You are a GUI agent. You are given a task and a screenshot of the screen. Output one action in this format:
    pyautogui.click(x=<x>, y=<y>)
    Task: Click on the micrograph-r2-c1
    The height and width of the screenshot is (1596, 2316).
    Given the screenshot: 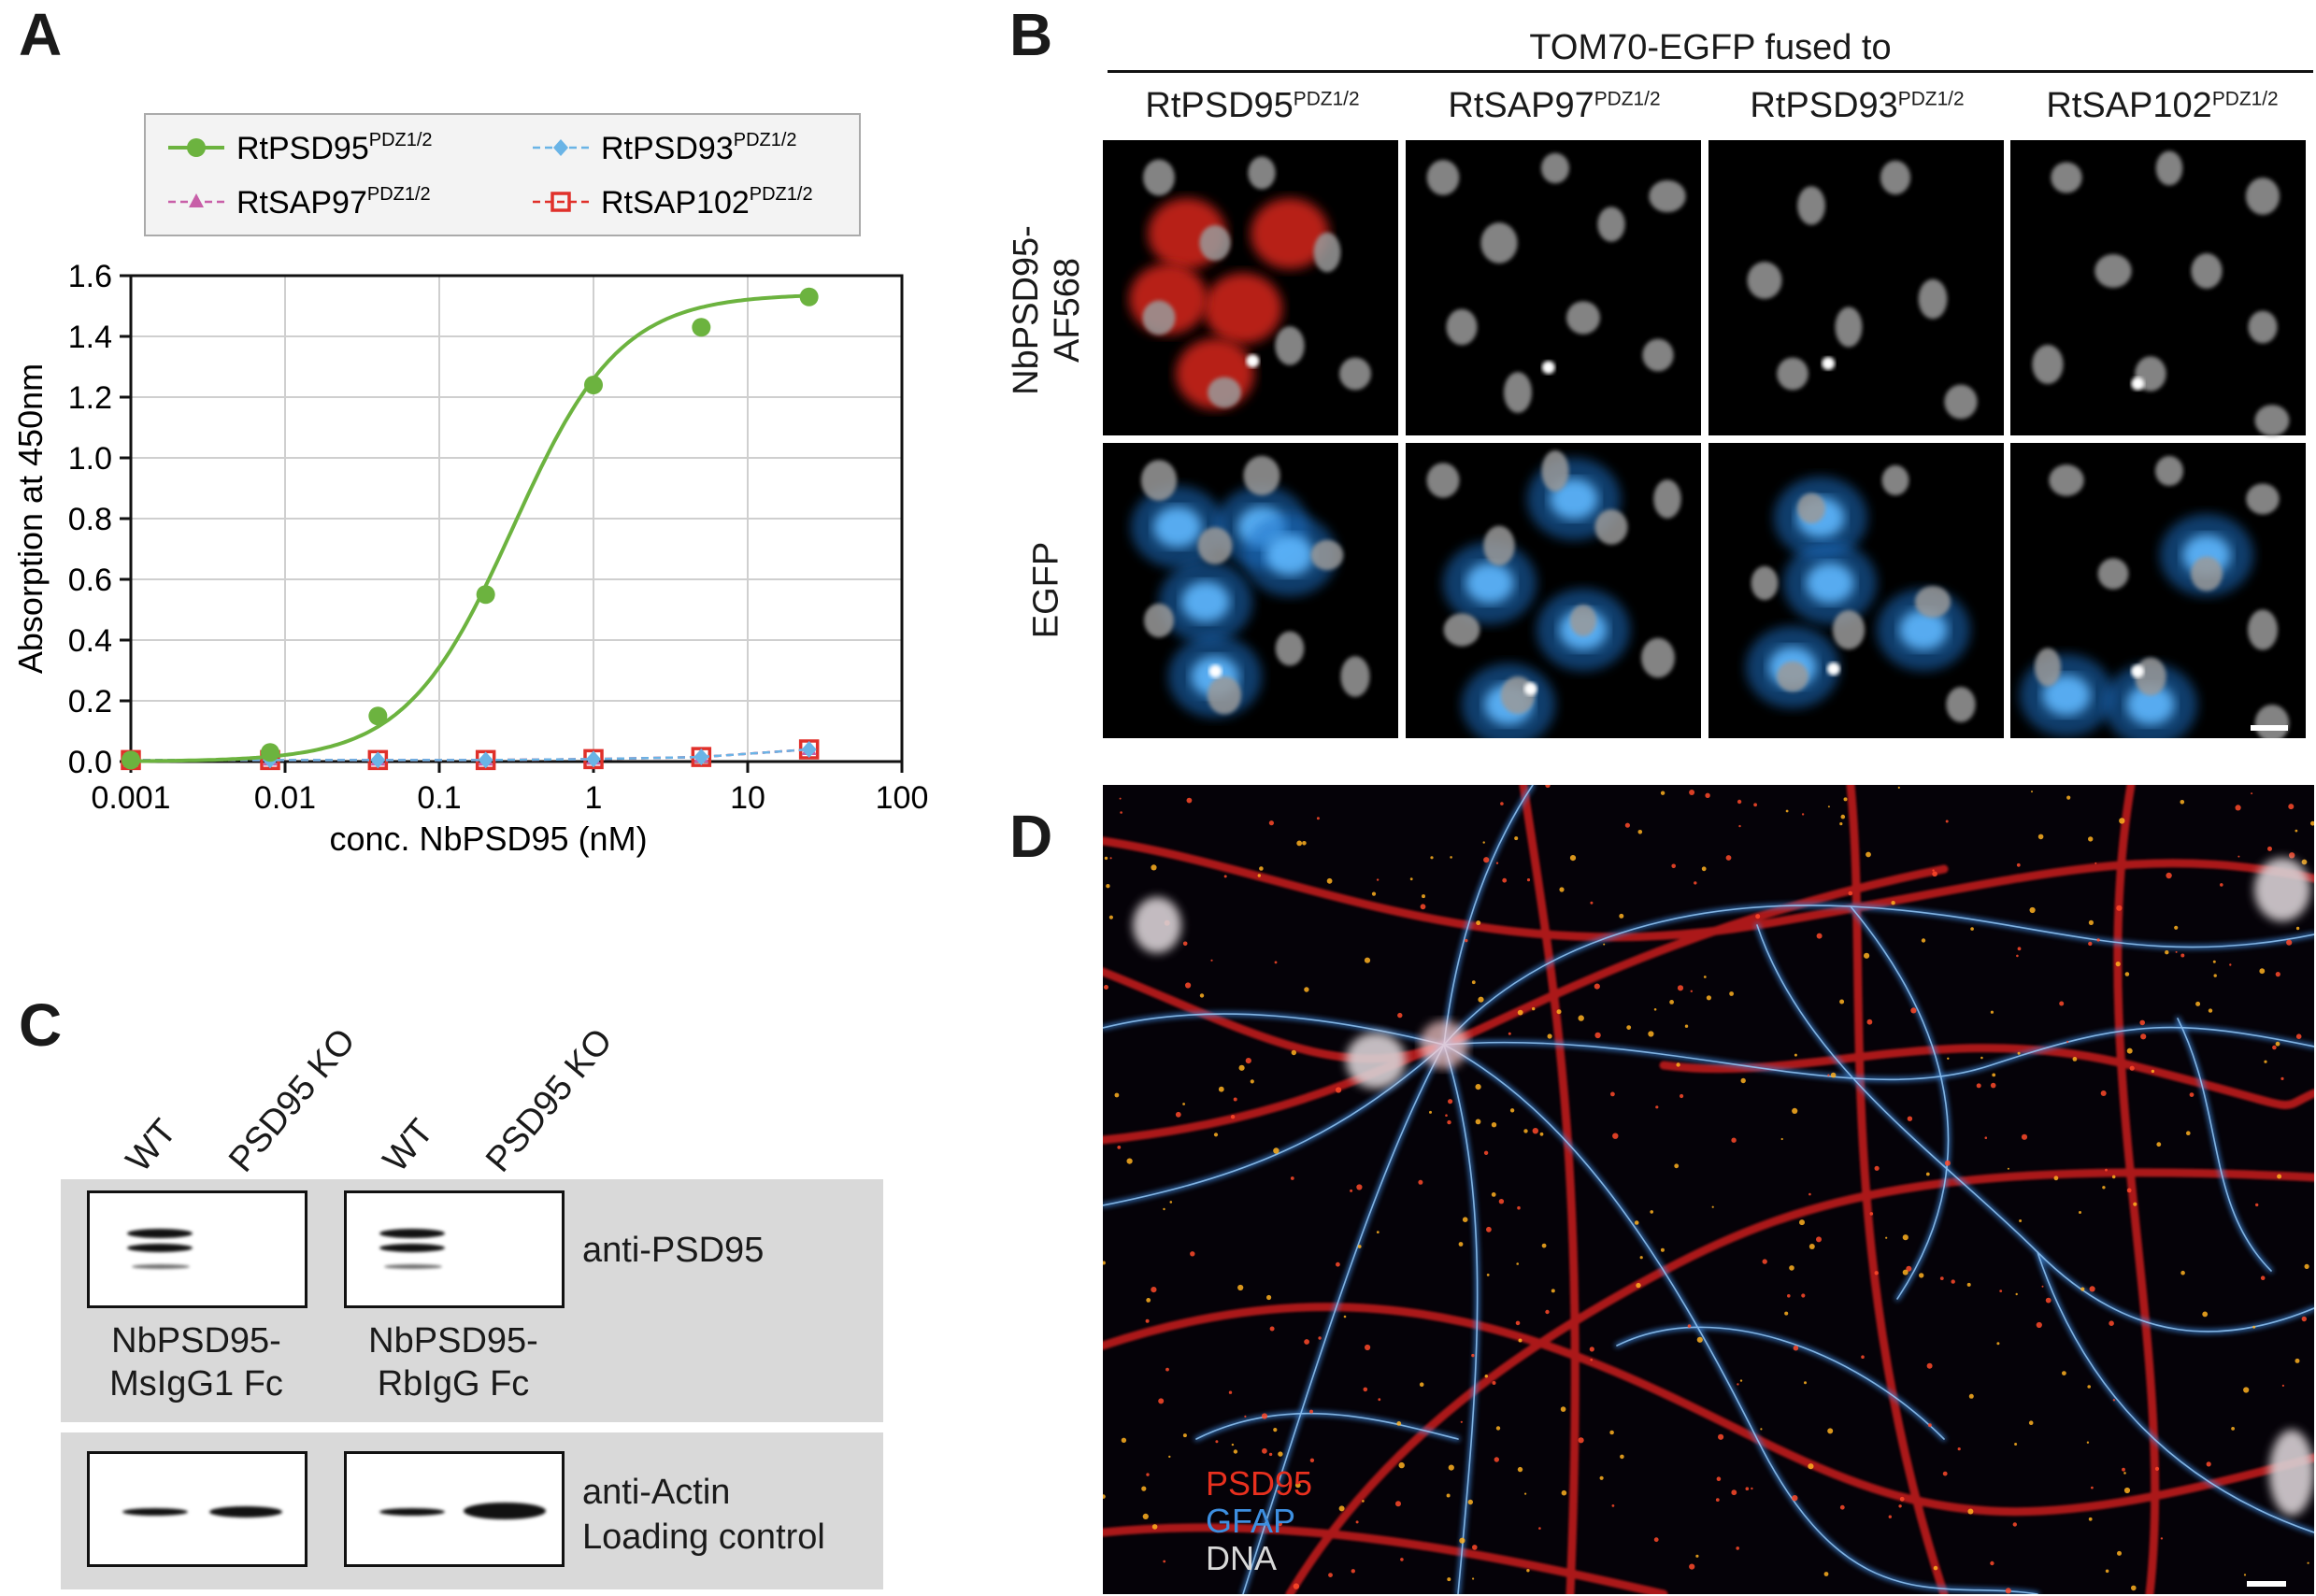 What is the action you would take?
    pyautogui.click(x=1250, y=590)
    